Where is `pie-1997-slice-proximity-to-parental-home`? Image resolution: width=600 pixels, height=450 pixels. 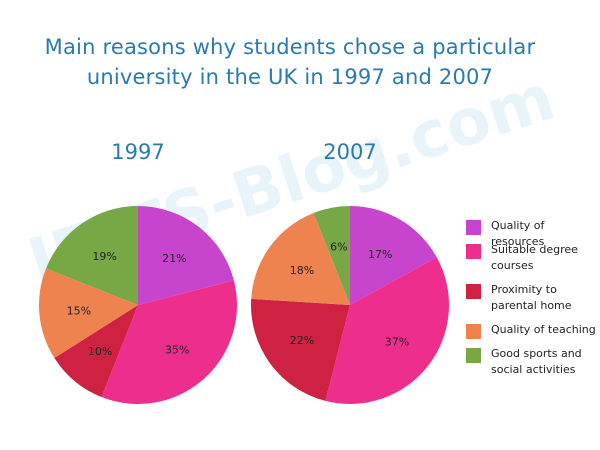
pie-1997-slice-proximity-to-parental-home is located at coordinates (96, 351).